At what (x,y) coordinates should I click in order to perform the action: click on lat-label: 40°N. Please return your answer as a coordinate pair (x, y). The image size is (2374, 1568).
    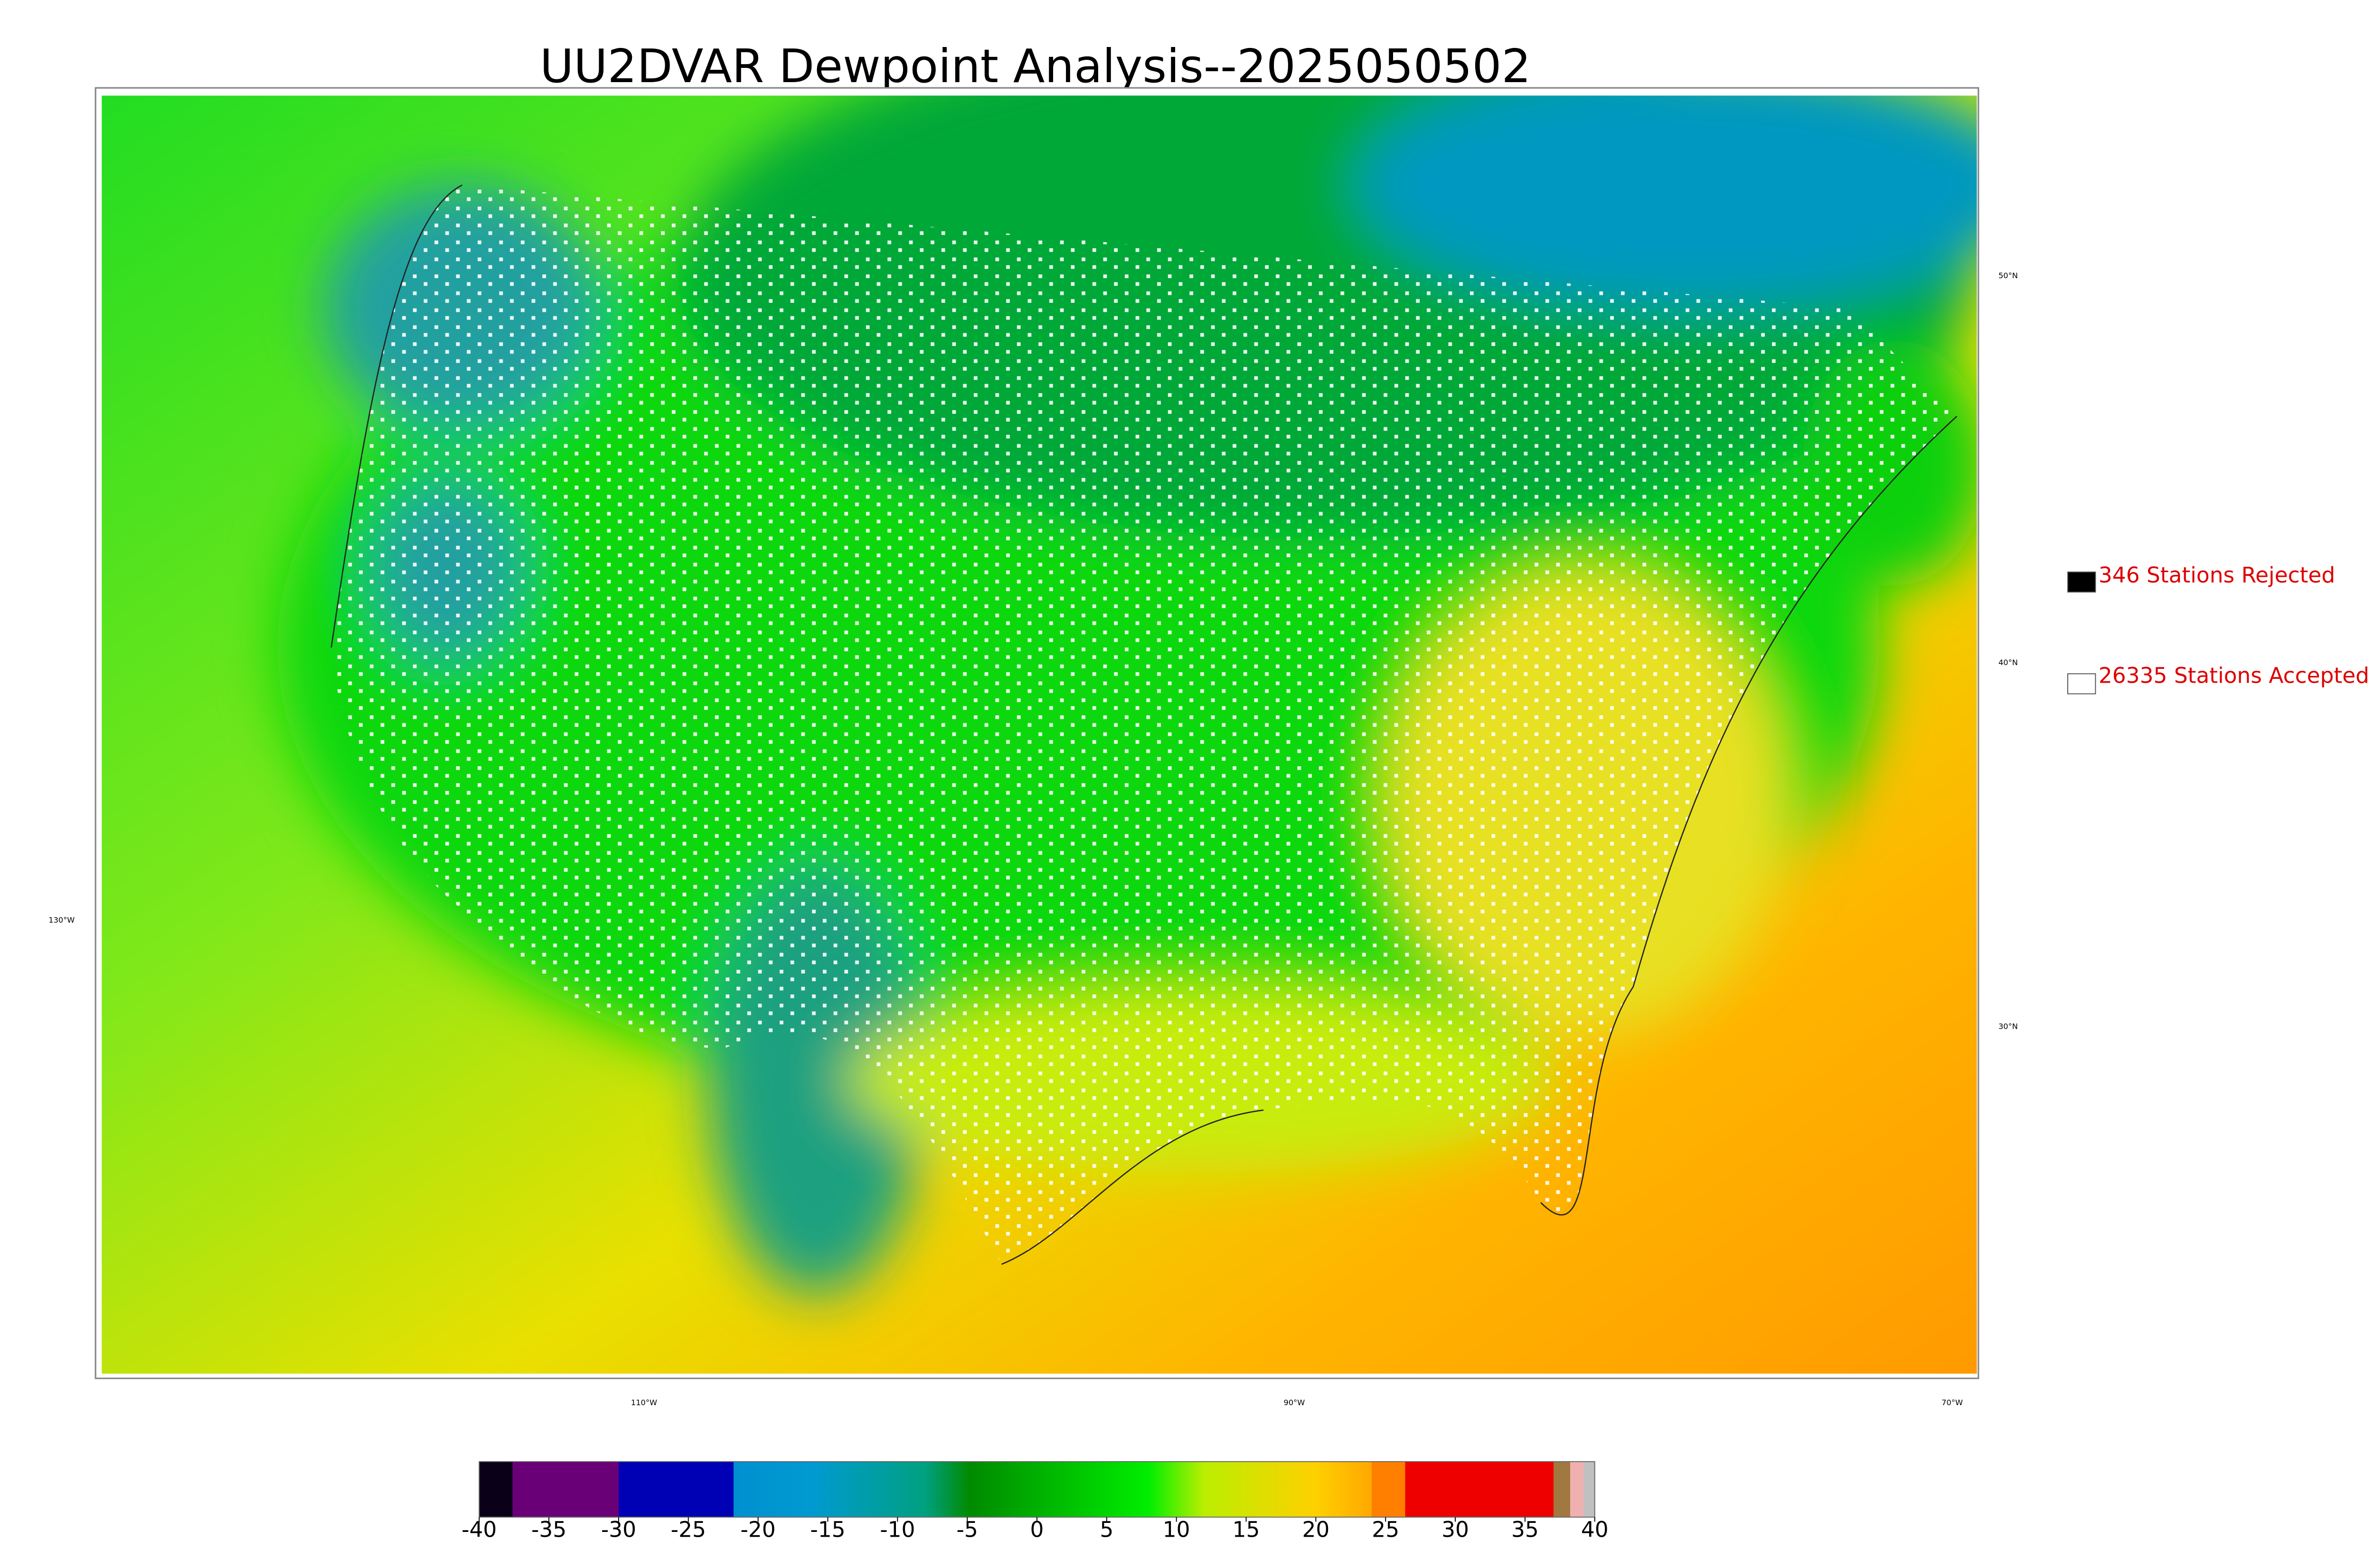
    Looking at the image, I should click on (2008, 663).